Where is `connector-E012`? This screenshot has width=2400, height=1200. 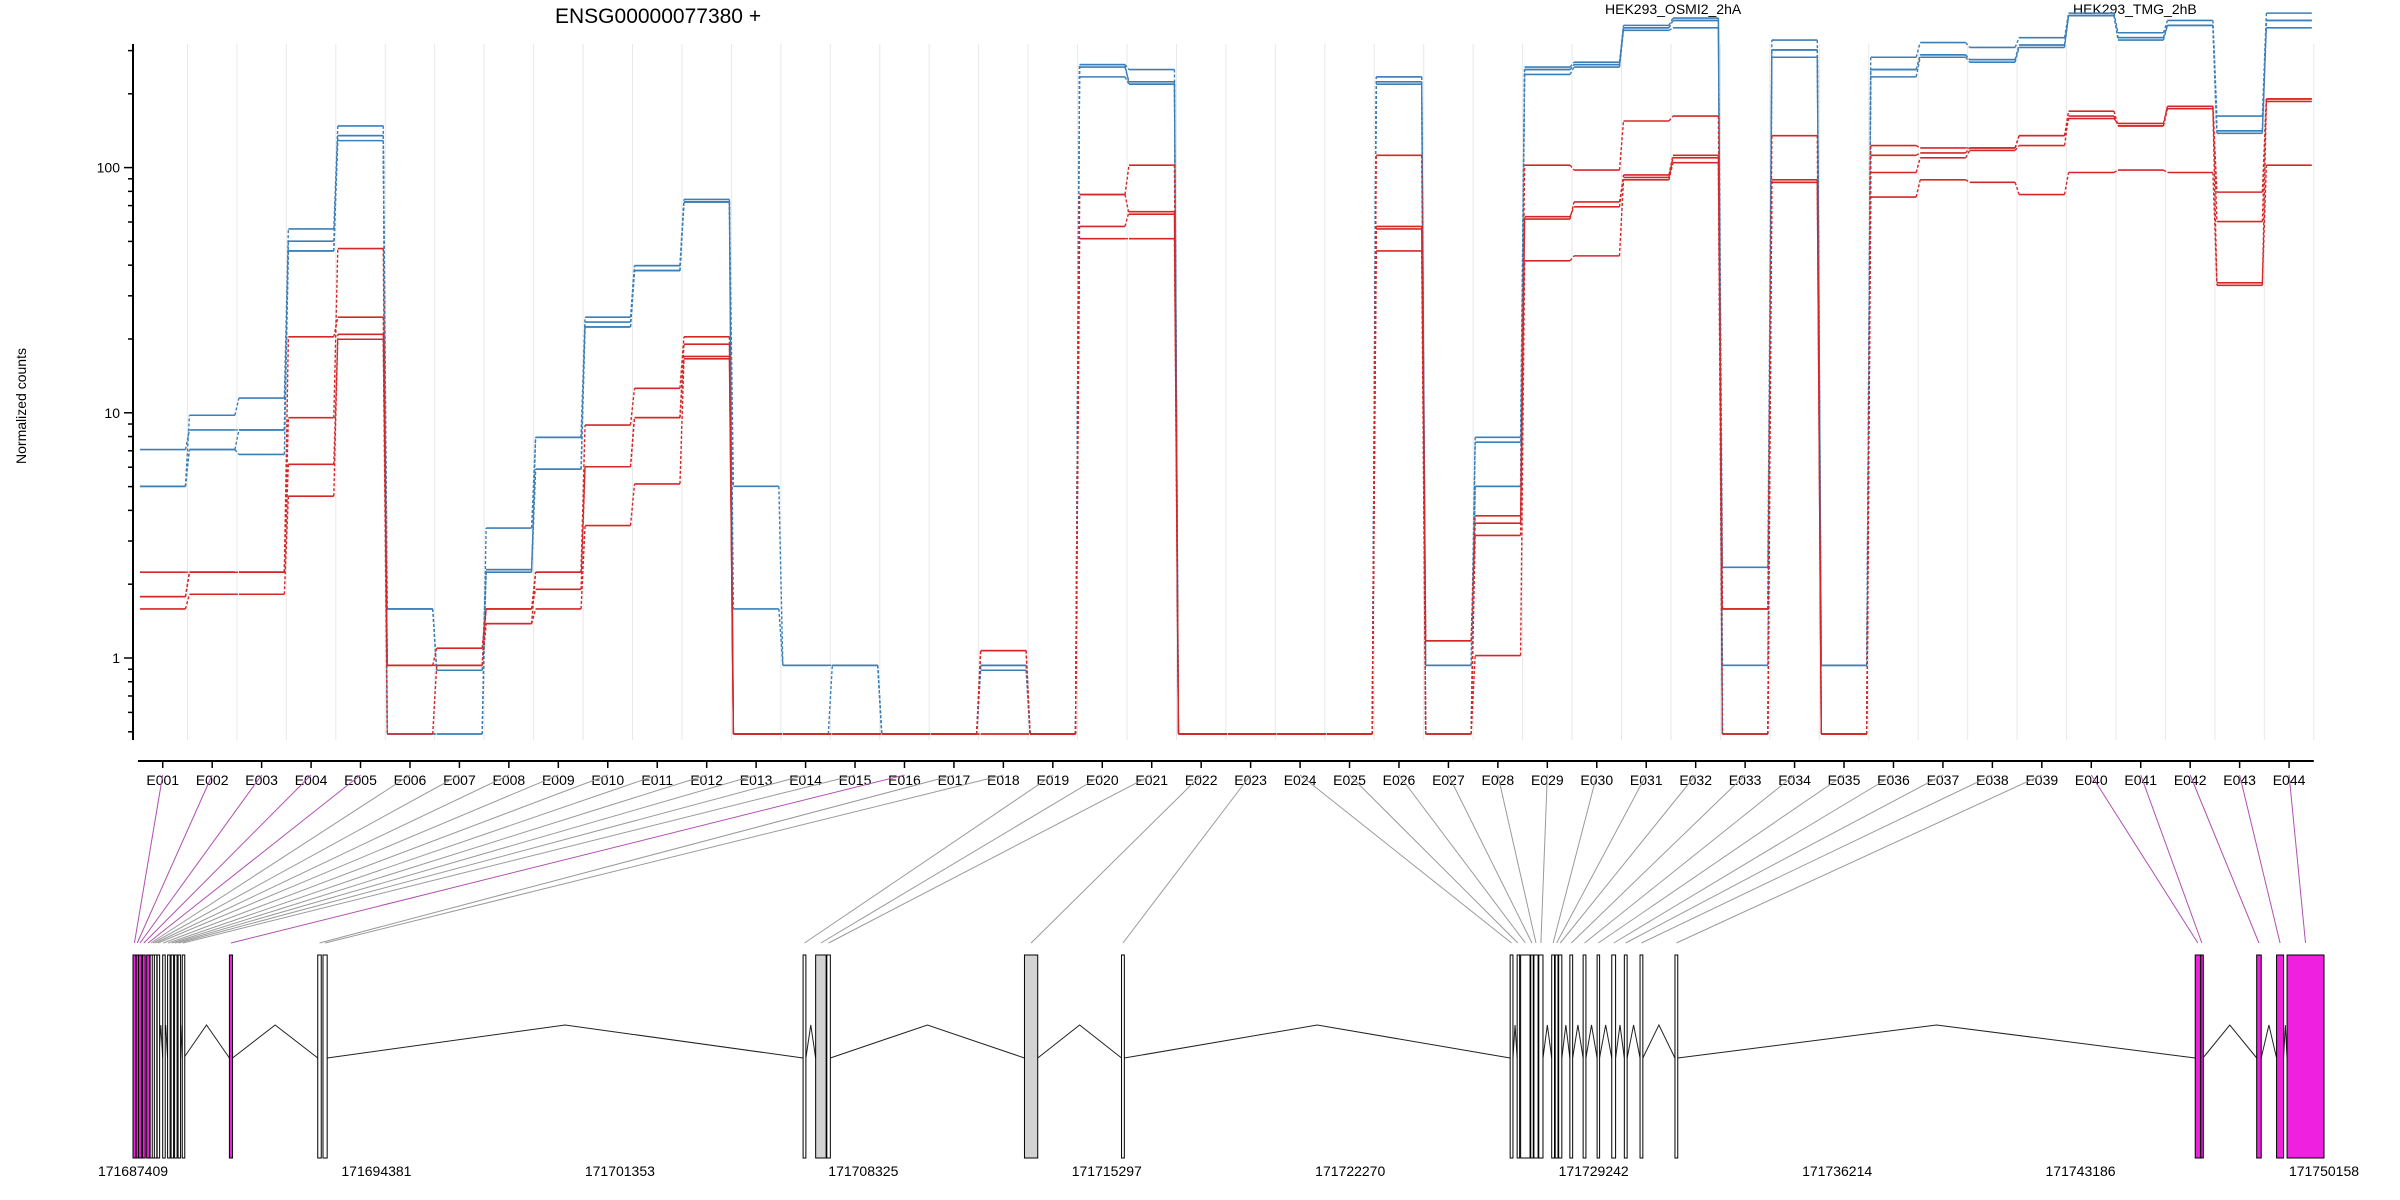 connector-E012 is located at coordinates (439, 859).